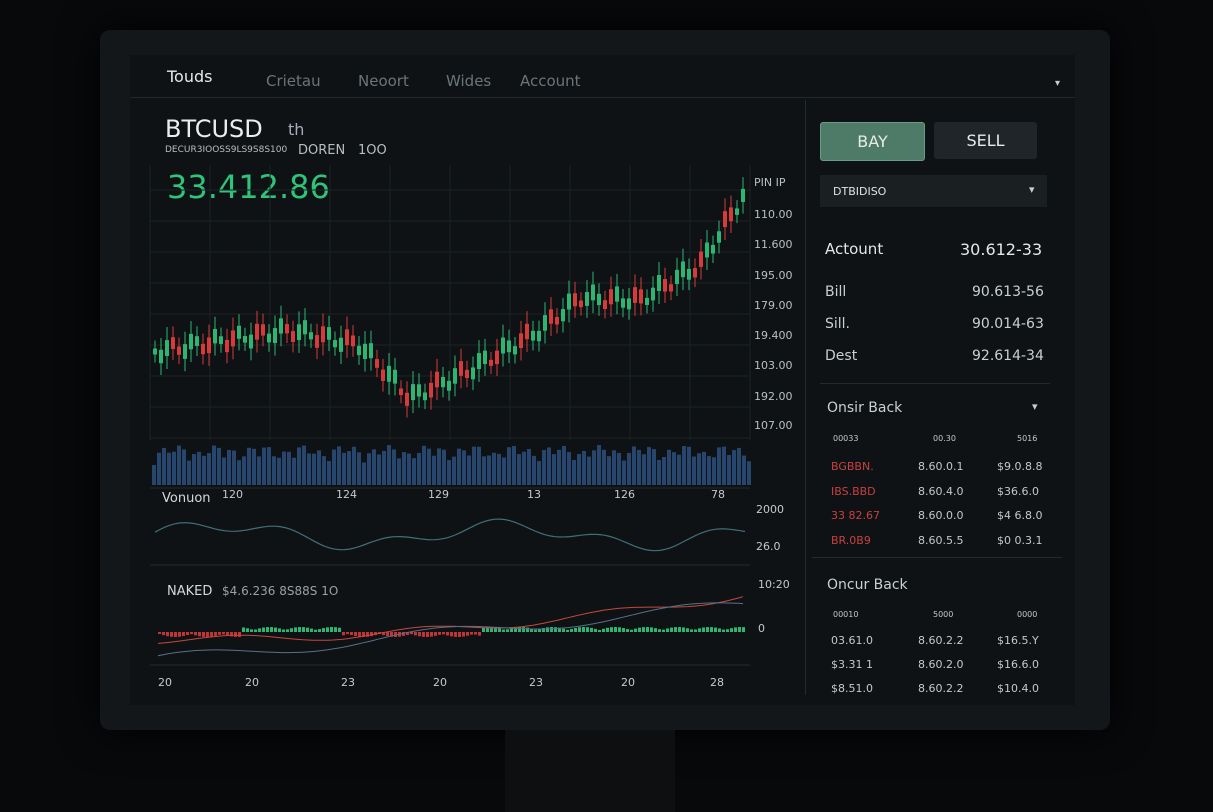 This screenshot has width=1213, height=812. I want to click on book-cell: $10.4.0, so click(1018, 688).